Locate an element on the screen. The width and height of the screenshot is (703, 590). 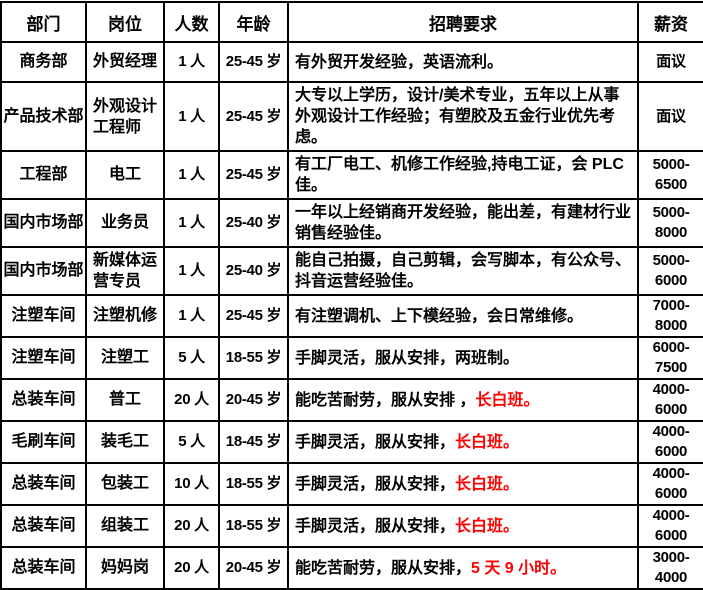
requirement-highlight-text: 5 天 9 小时。 is located at coordinates (519, 568).